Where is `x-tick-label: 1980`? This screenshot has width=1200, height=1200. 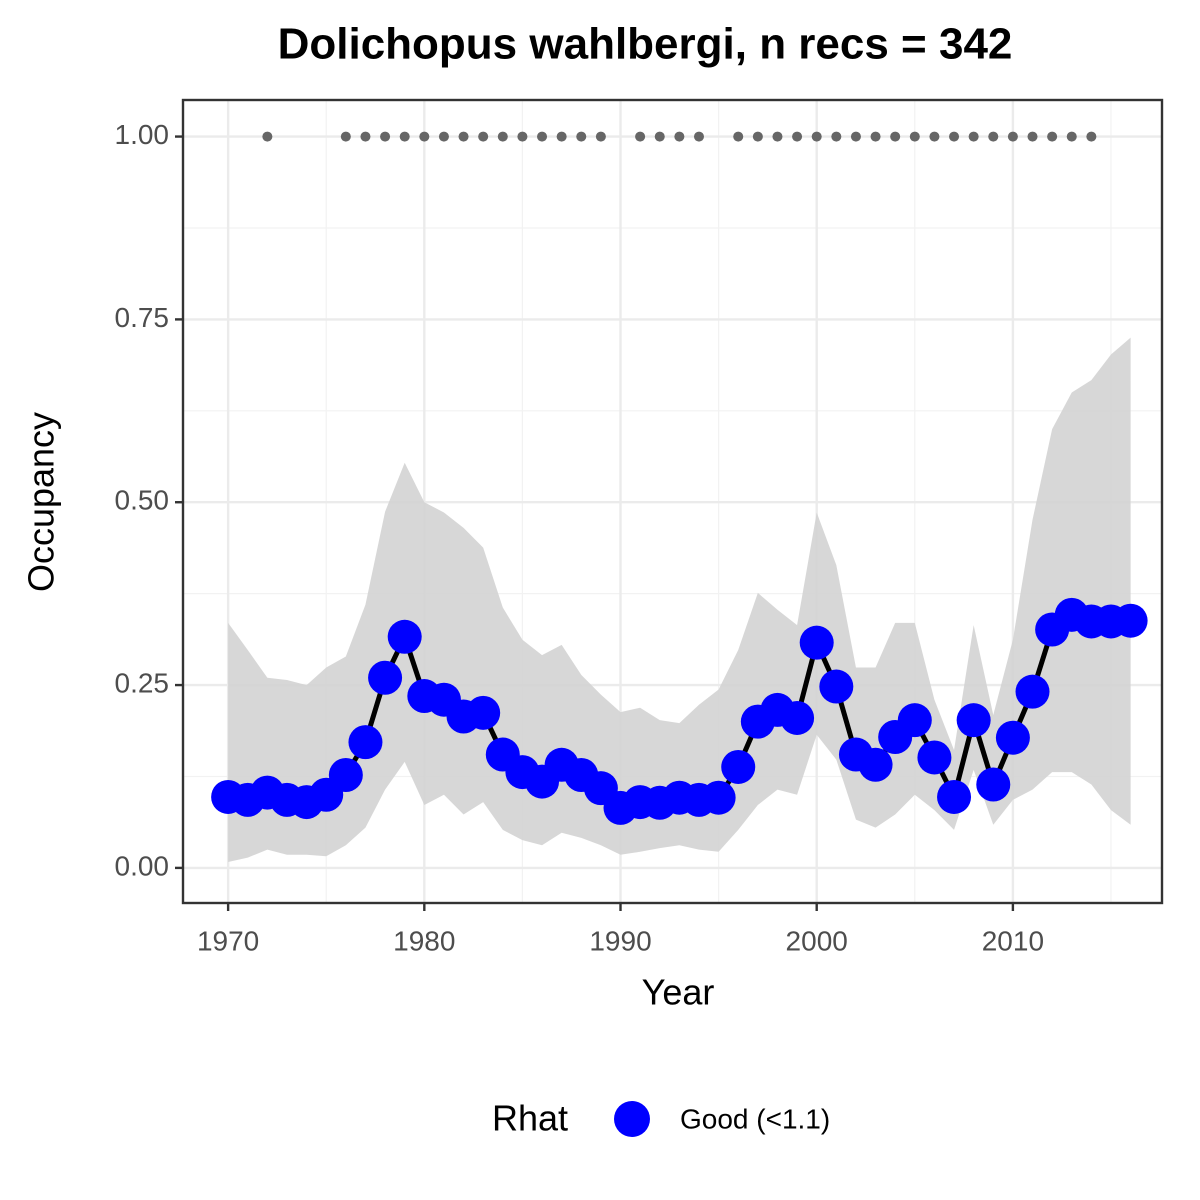 x-tick-label: 1980 is located at coordinates (424, 940).